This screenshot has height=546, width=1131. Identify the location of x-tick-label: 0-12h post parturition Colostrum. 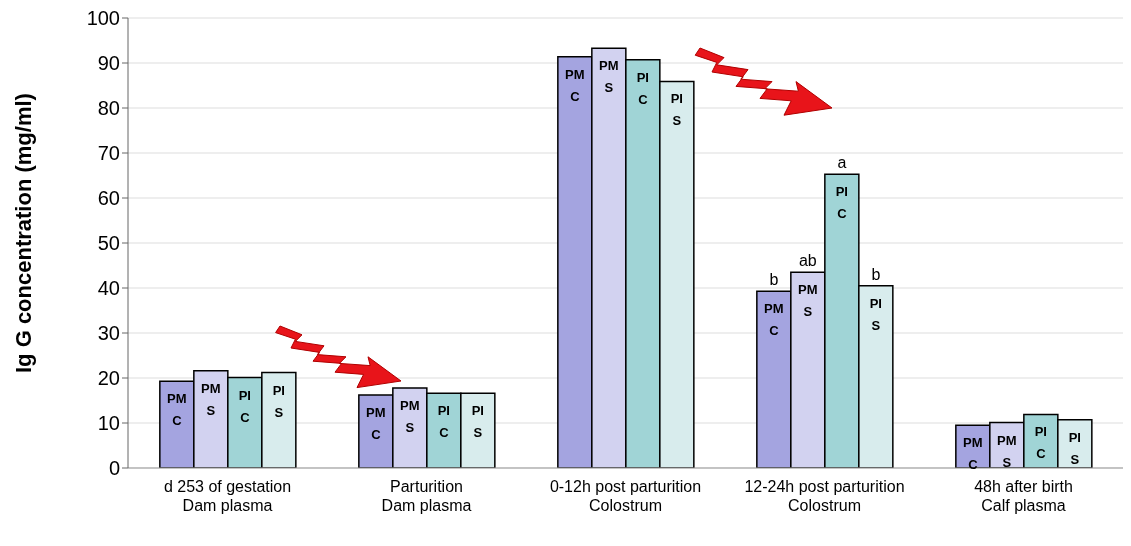
(625, 496).